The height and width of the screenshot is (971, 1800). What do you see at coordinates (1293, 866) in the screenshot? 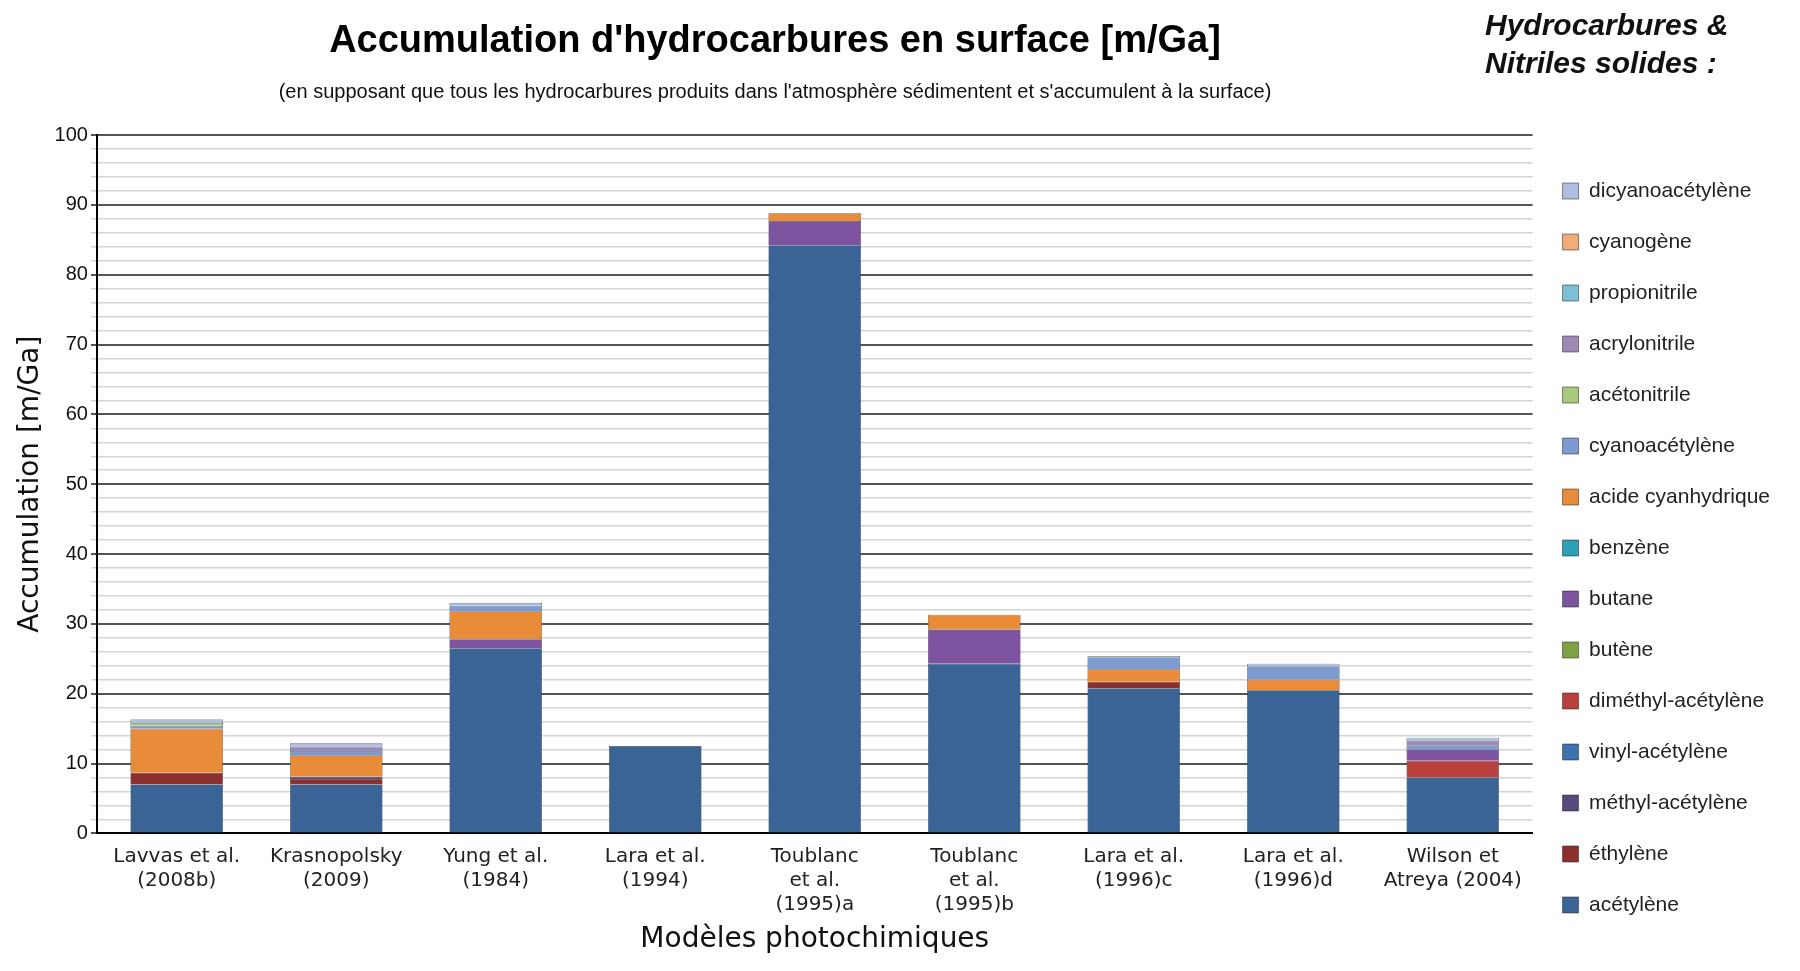
I see `x-tick-label: Lara et al. (1996)d` at bounding box center [1293, 866].